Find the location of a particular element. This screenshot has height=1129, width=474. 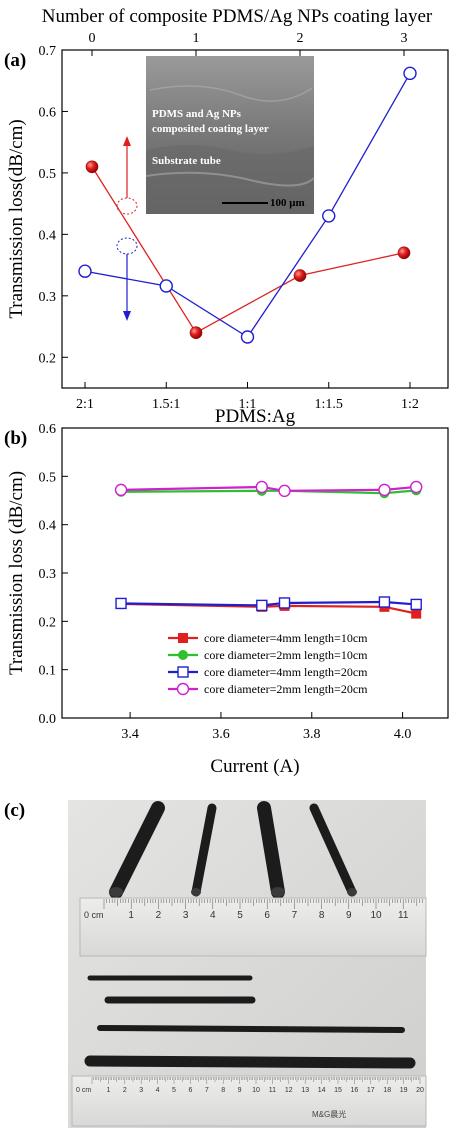

ruler-top-number: 8 is located at coordinates (322, 915).